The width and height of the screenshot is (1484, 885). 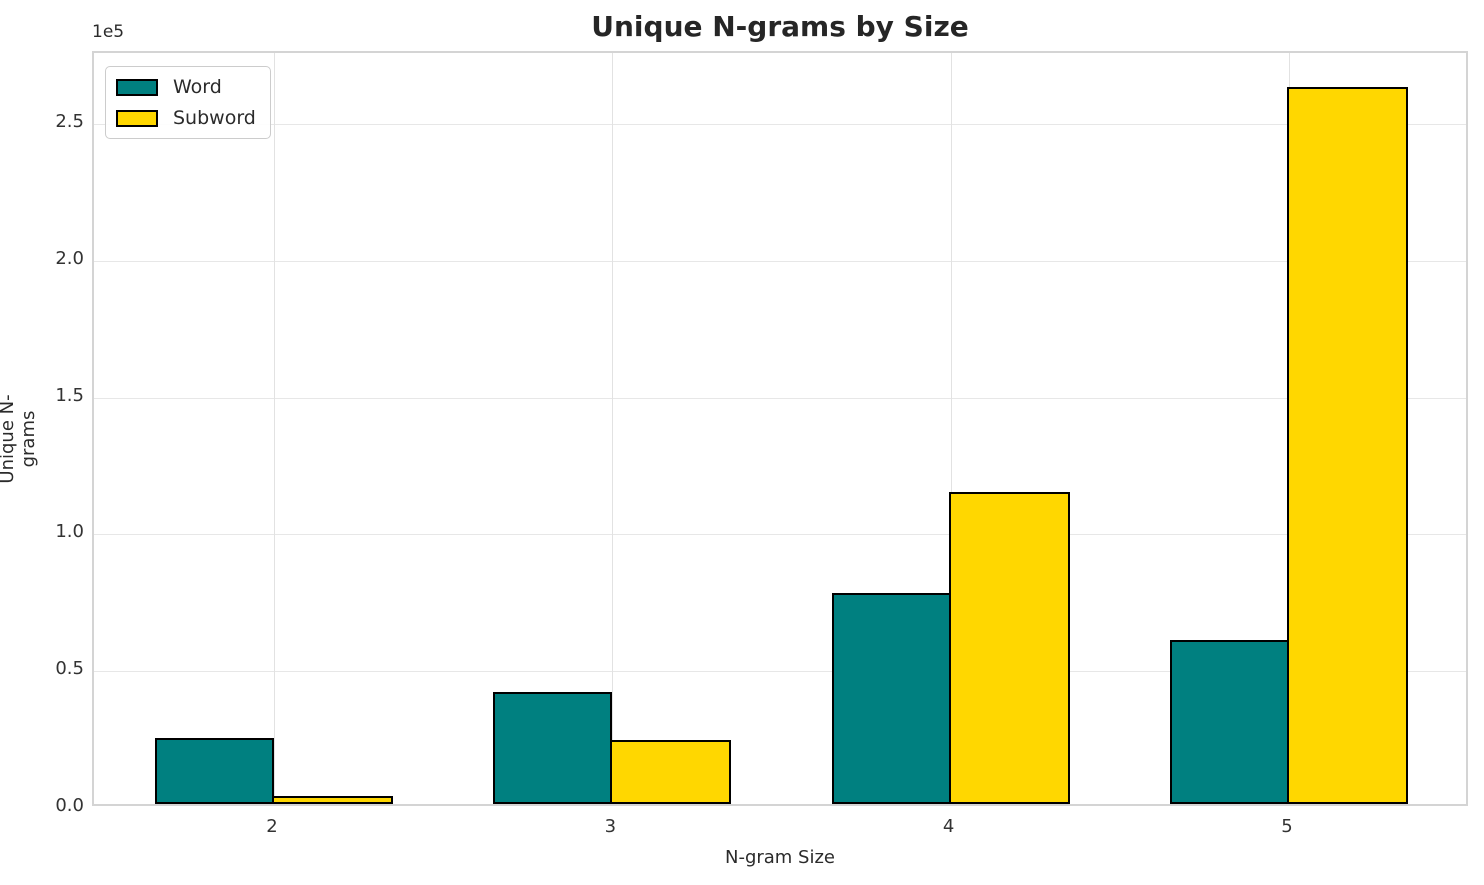 I want to click on y-tick-label: 0.0, so click(x=69, y=805).